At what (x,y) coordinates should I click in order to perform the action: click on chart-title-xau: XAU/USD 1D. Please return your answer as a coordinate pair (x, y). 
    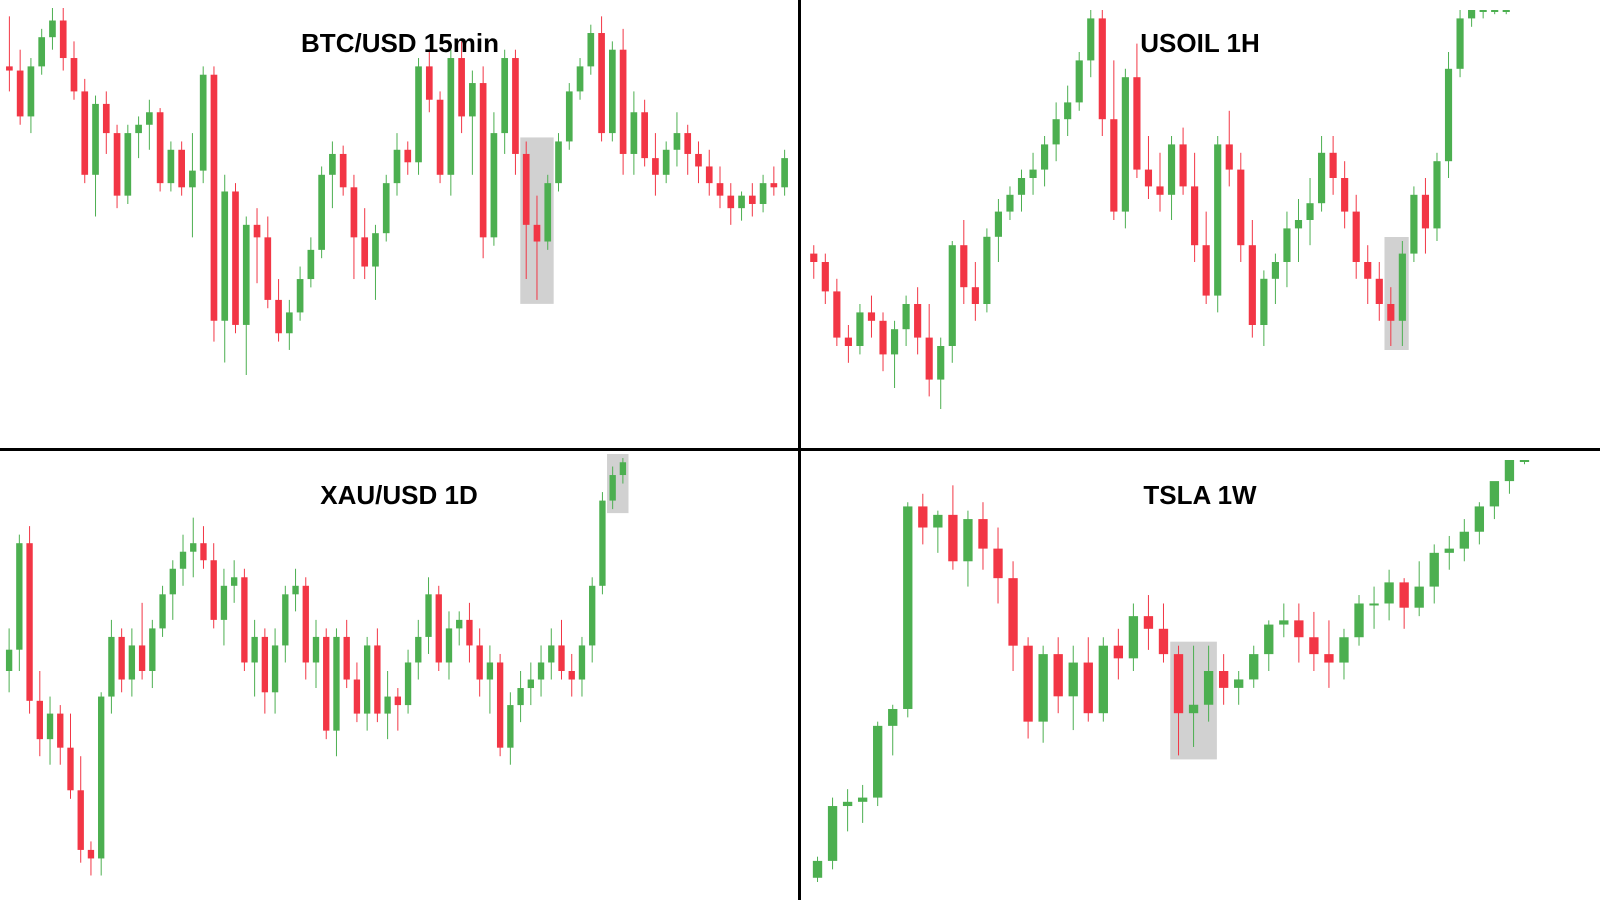
    Looking at the image, I should click on (399, 495).